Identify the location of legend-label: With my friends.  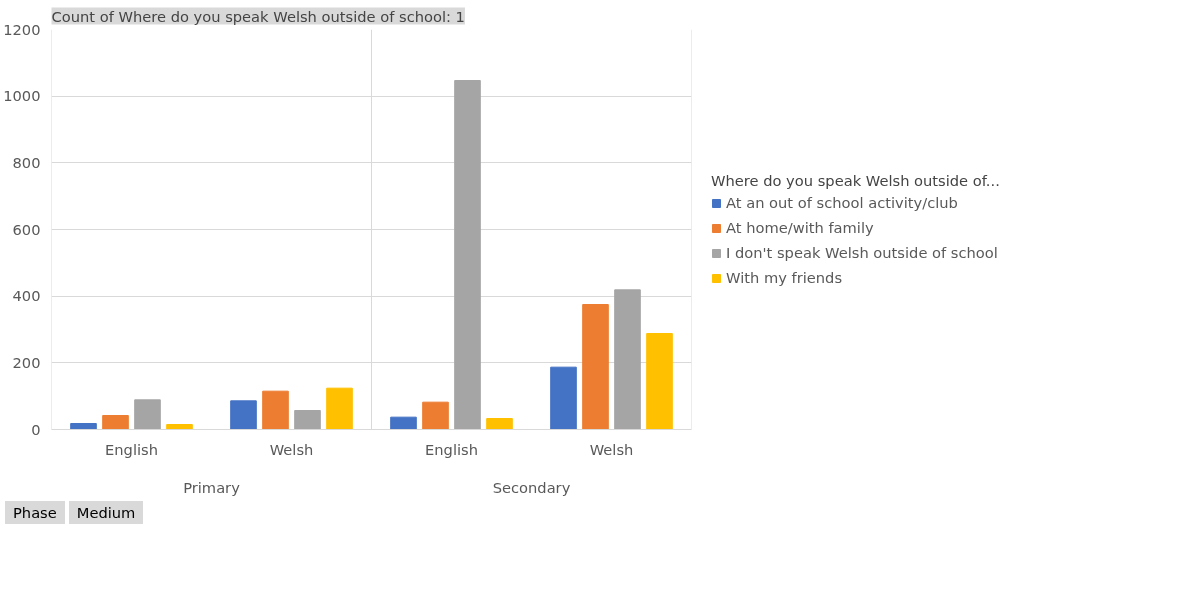
(784, 277).